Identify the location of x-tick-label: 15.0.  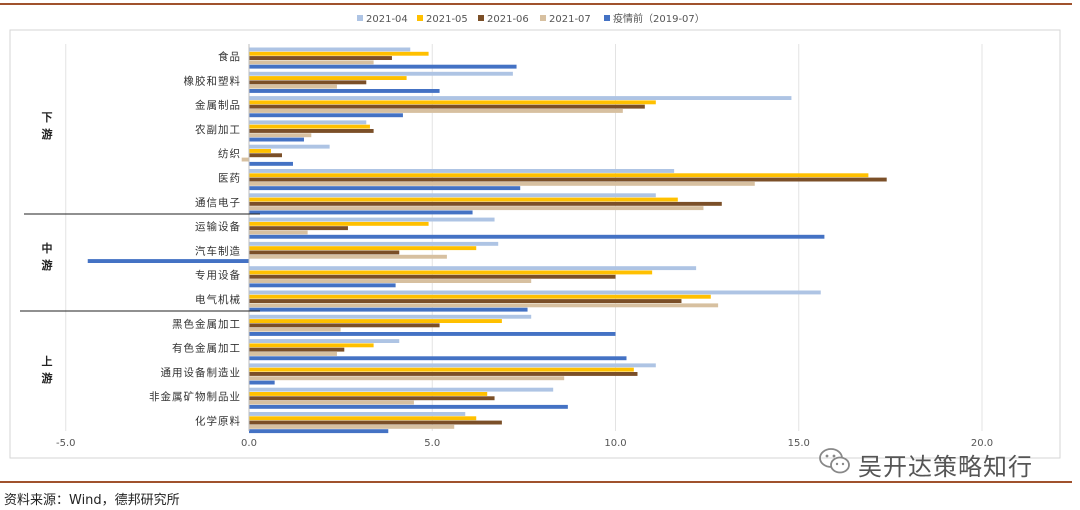
(799, 443).